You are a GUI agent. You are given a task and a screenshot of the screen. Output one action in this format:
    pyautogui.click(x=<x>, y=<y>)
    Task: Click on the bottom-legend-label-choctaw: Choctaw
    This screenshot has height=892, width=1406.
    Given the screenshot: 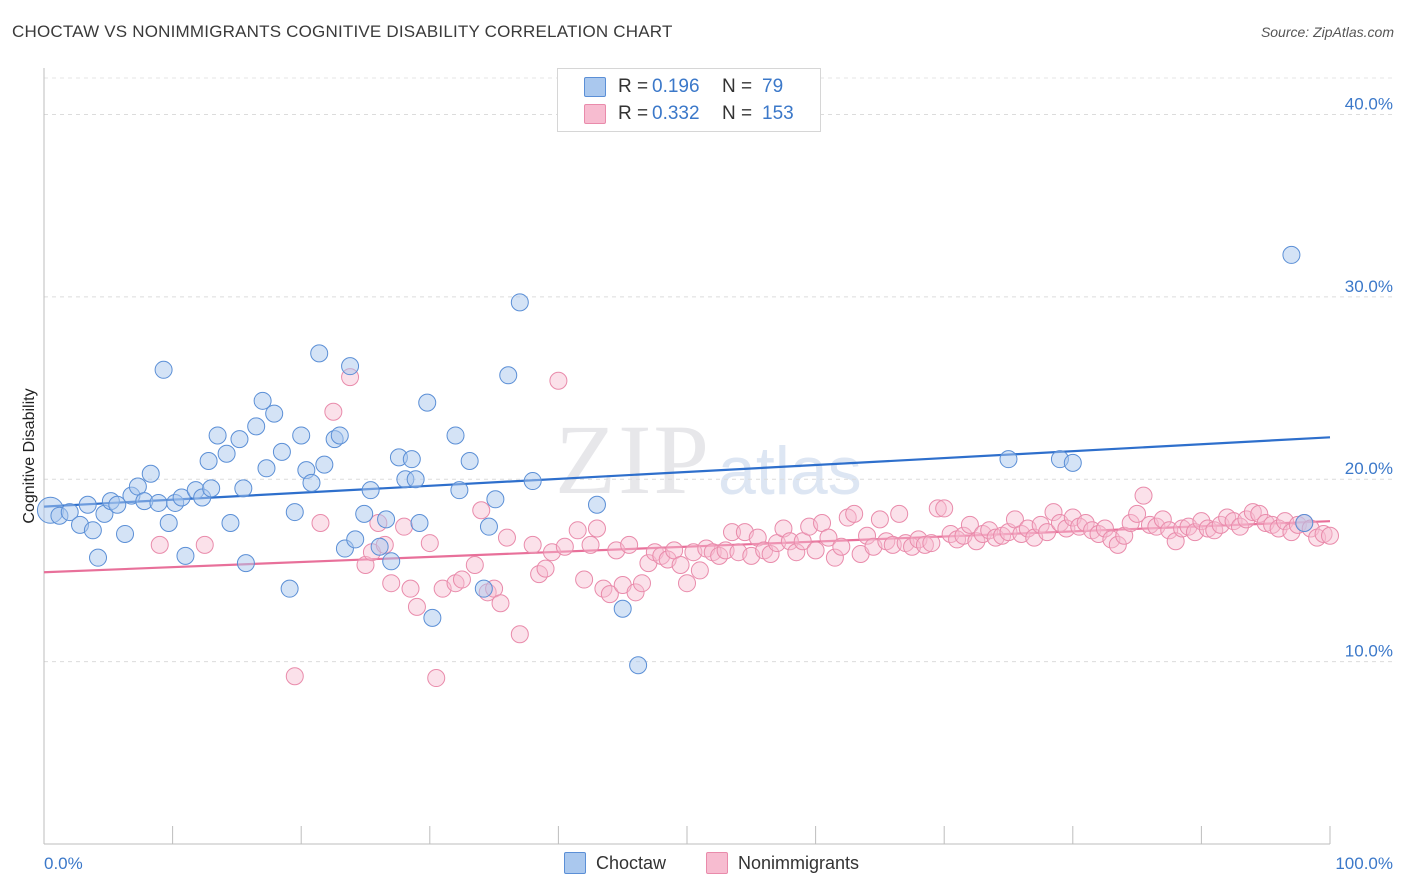 What is the action you would take?
    pyautogui.click(x=631, y=862)
    